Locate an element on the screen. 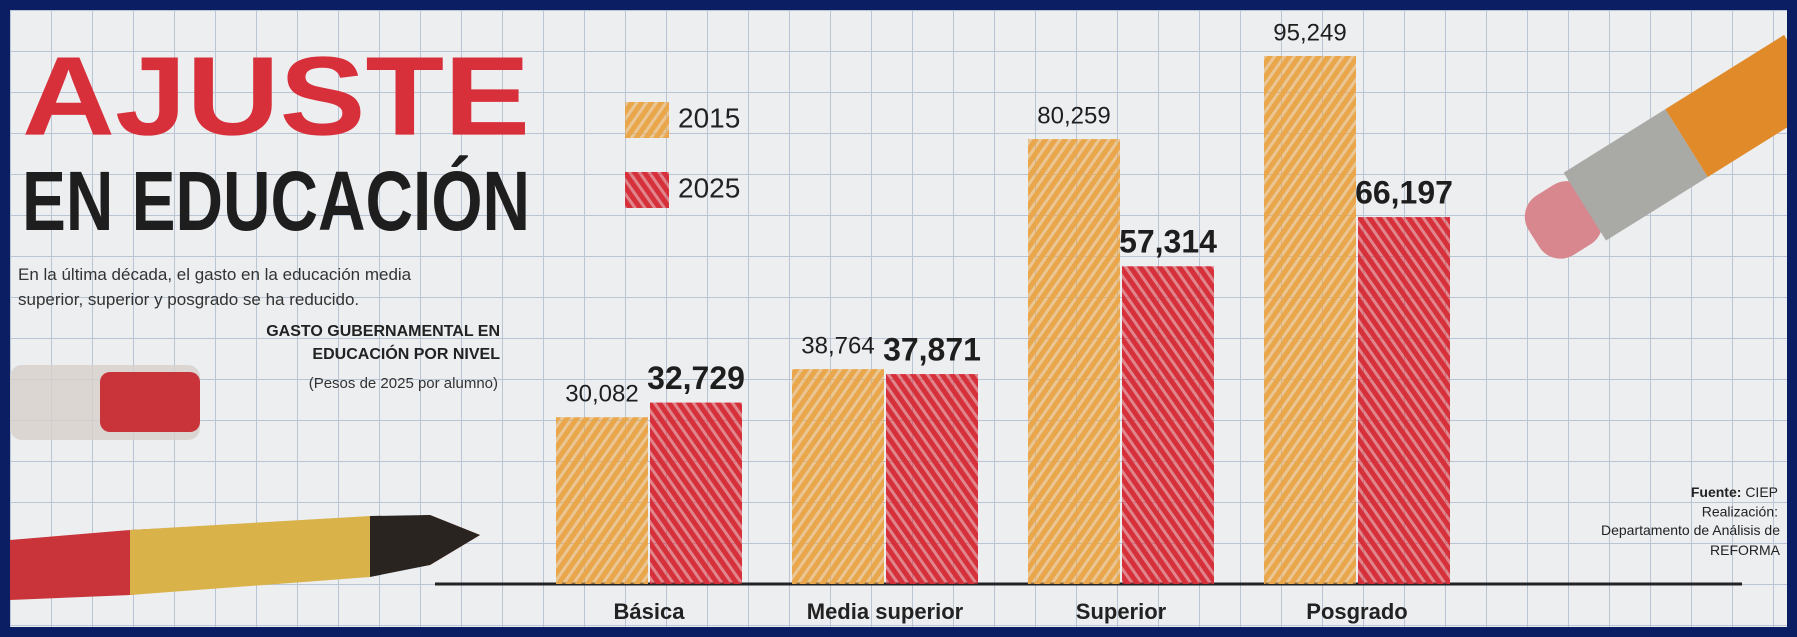 This screenshot has width=1797, height=637. source-text: CIEP is located at coordinates (1761, 492).